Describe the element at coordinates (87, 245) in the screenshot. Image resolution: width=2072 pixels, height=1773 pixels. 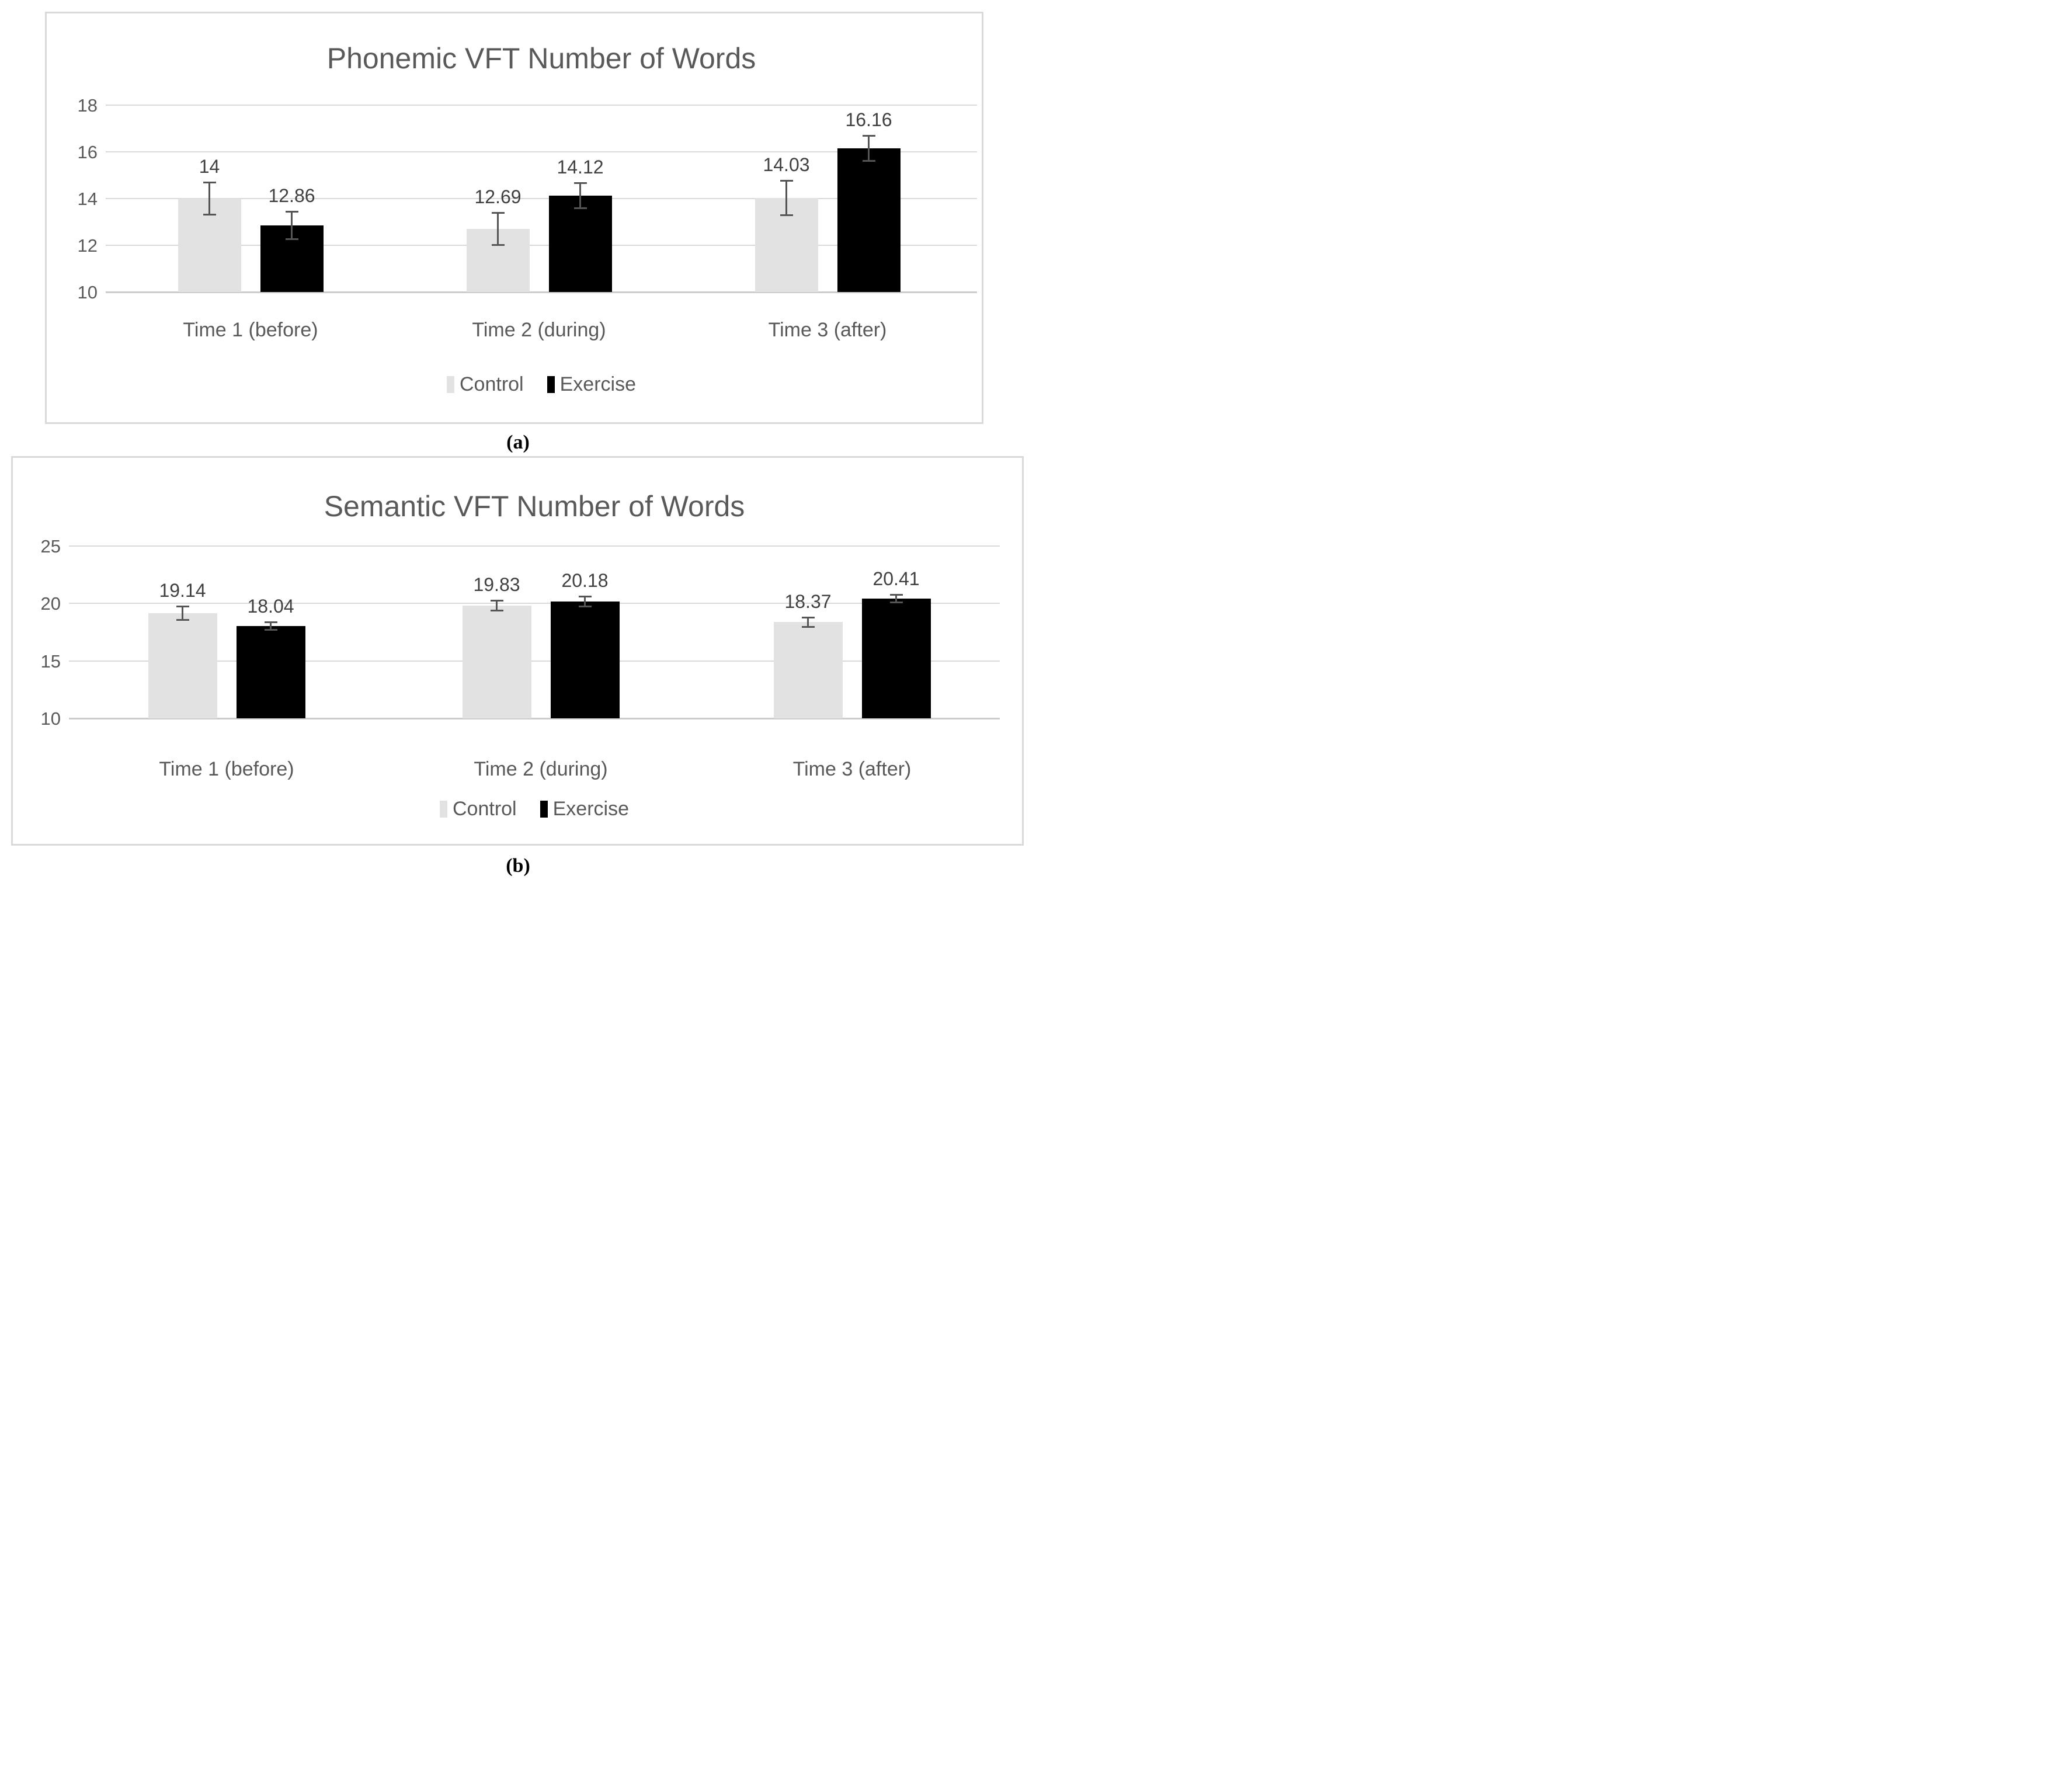
I see `y-tick-label-12: 12` at that location.